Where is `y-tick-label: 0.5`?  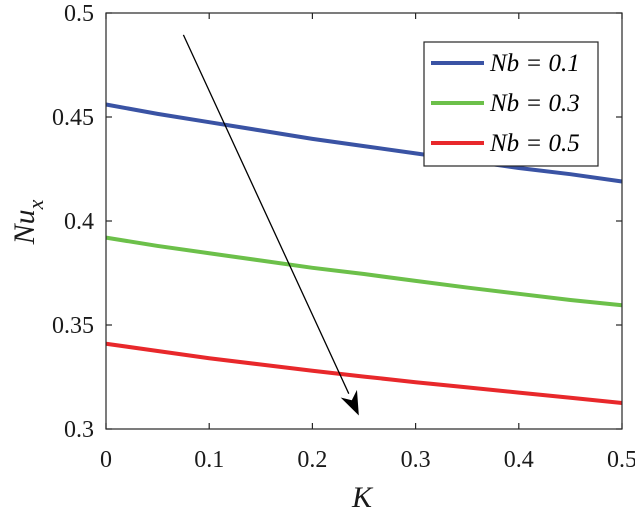 y-tick-label: 0.5 is located at coordinates (79, 14).